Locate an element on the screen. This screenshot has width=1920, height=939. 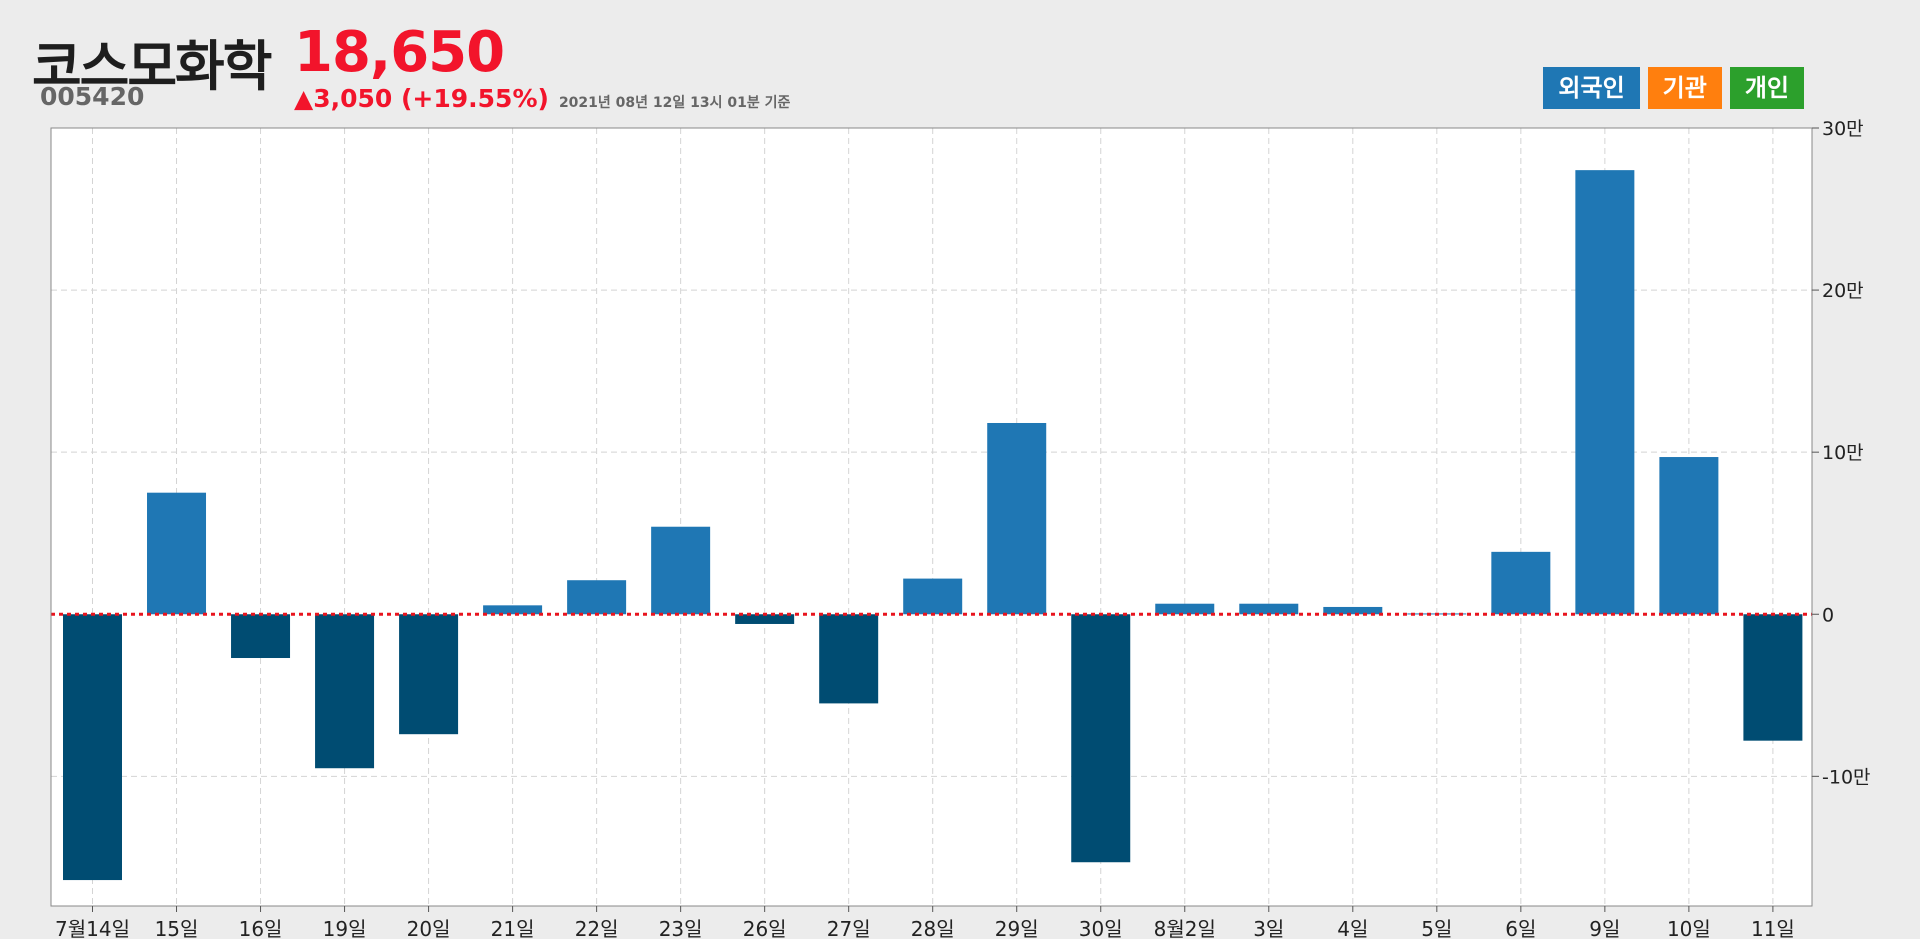
y-tick-label: 20만 is located at coordinates (1843, 291).